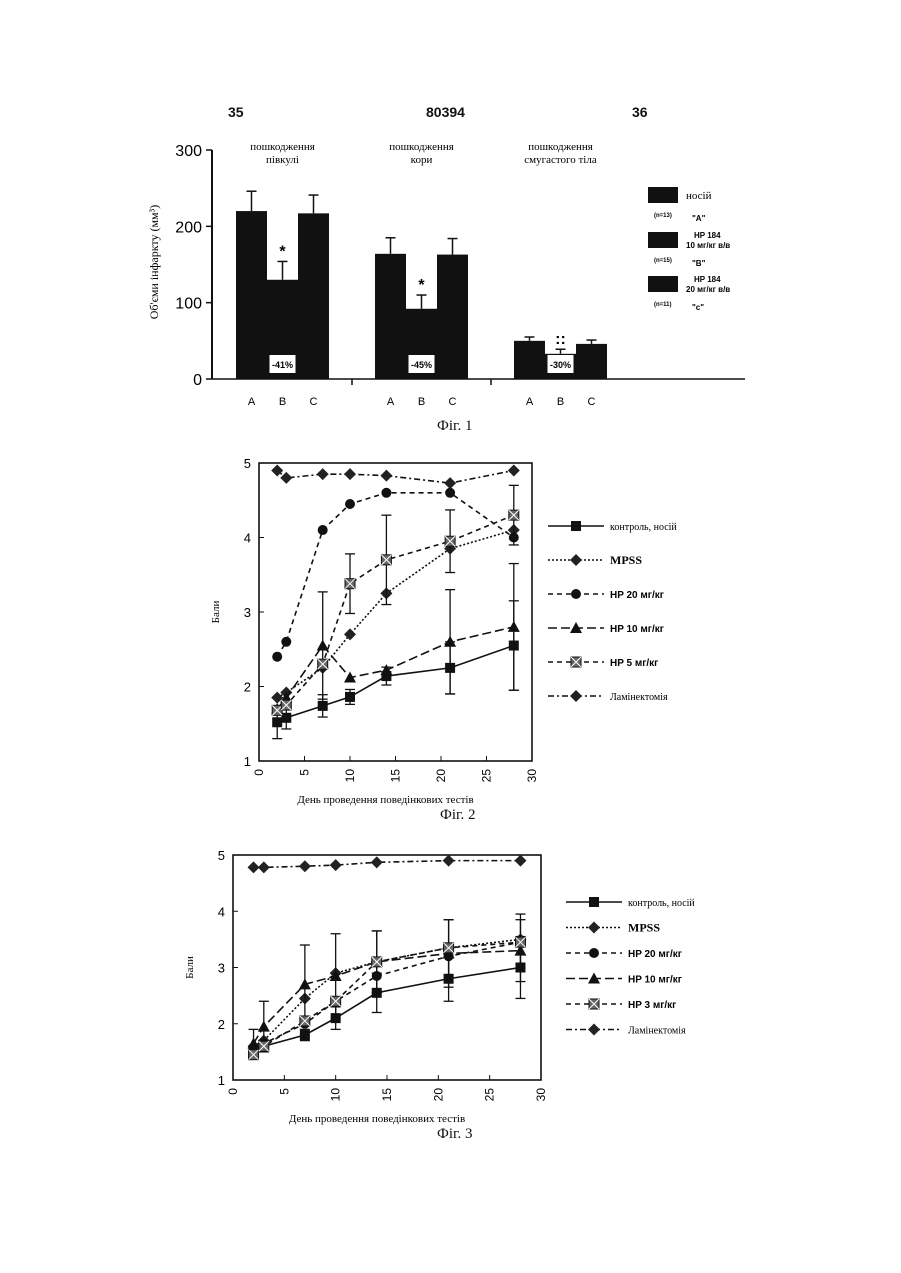 This screenshot has height=1273, width=901. I want to click on fig2-x-tick-label: 20, so click(441, 776).